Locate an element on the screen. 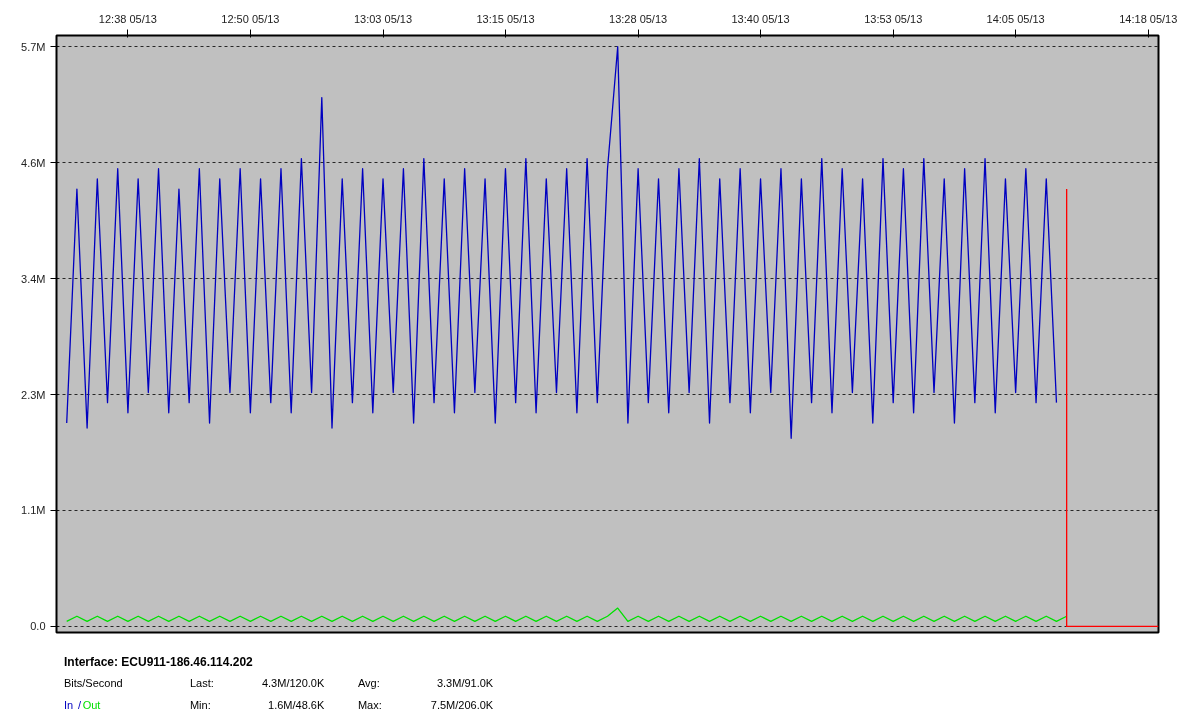  y-tick-label: 2.3M is located at coordinates (33, 394).